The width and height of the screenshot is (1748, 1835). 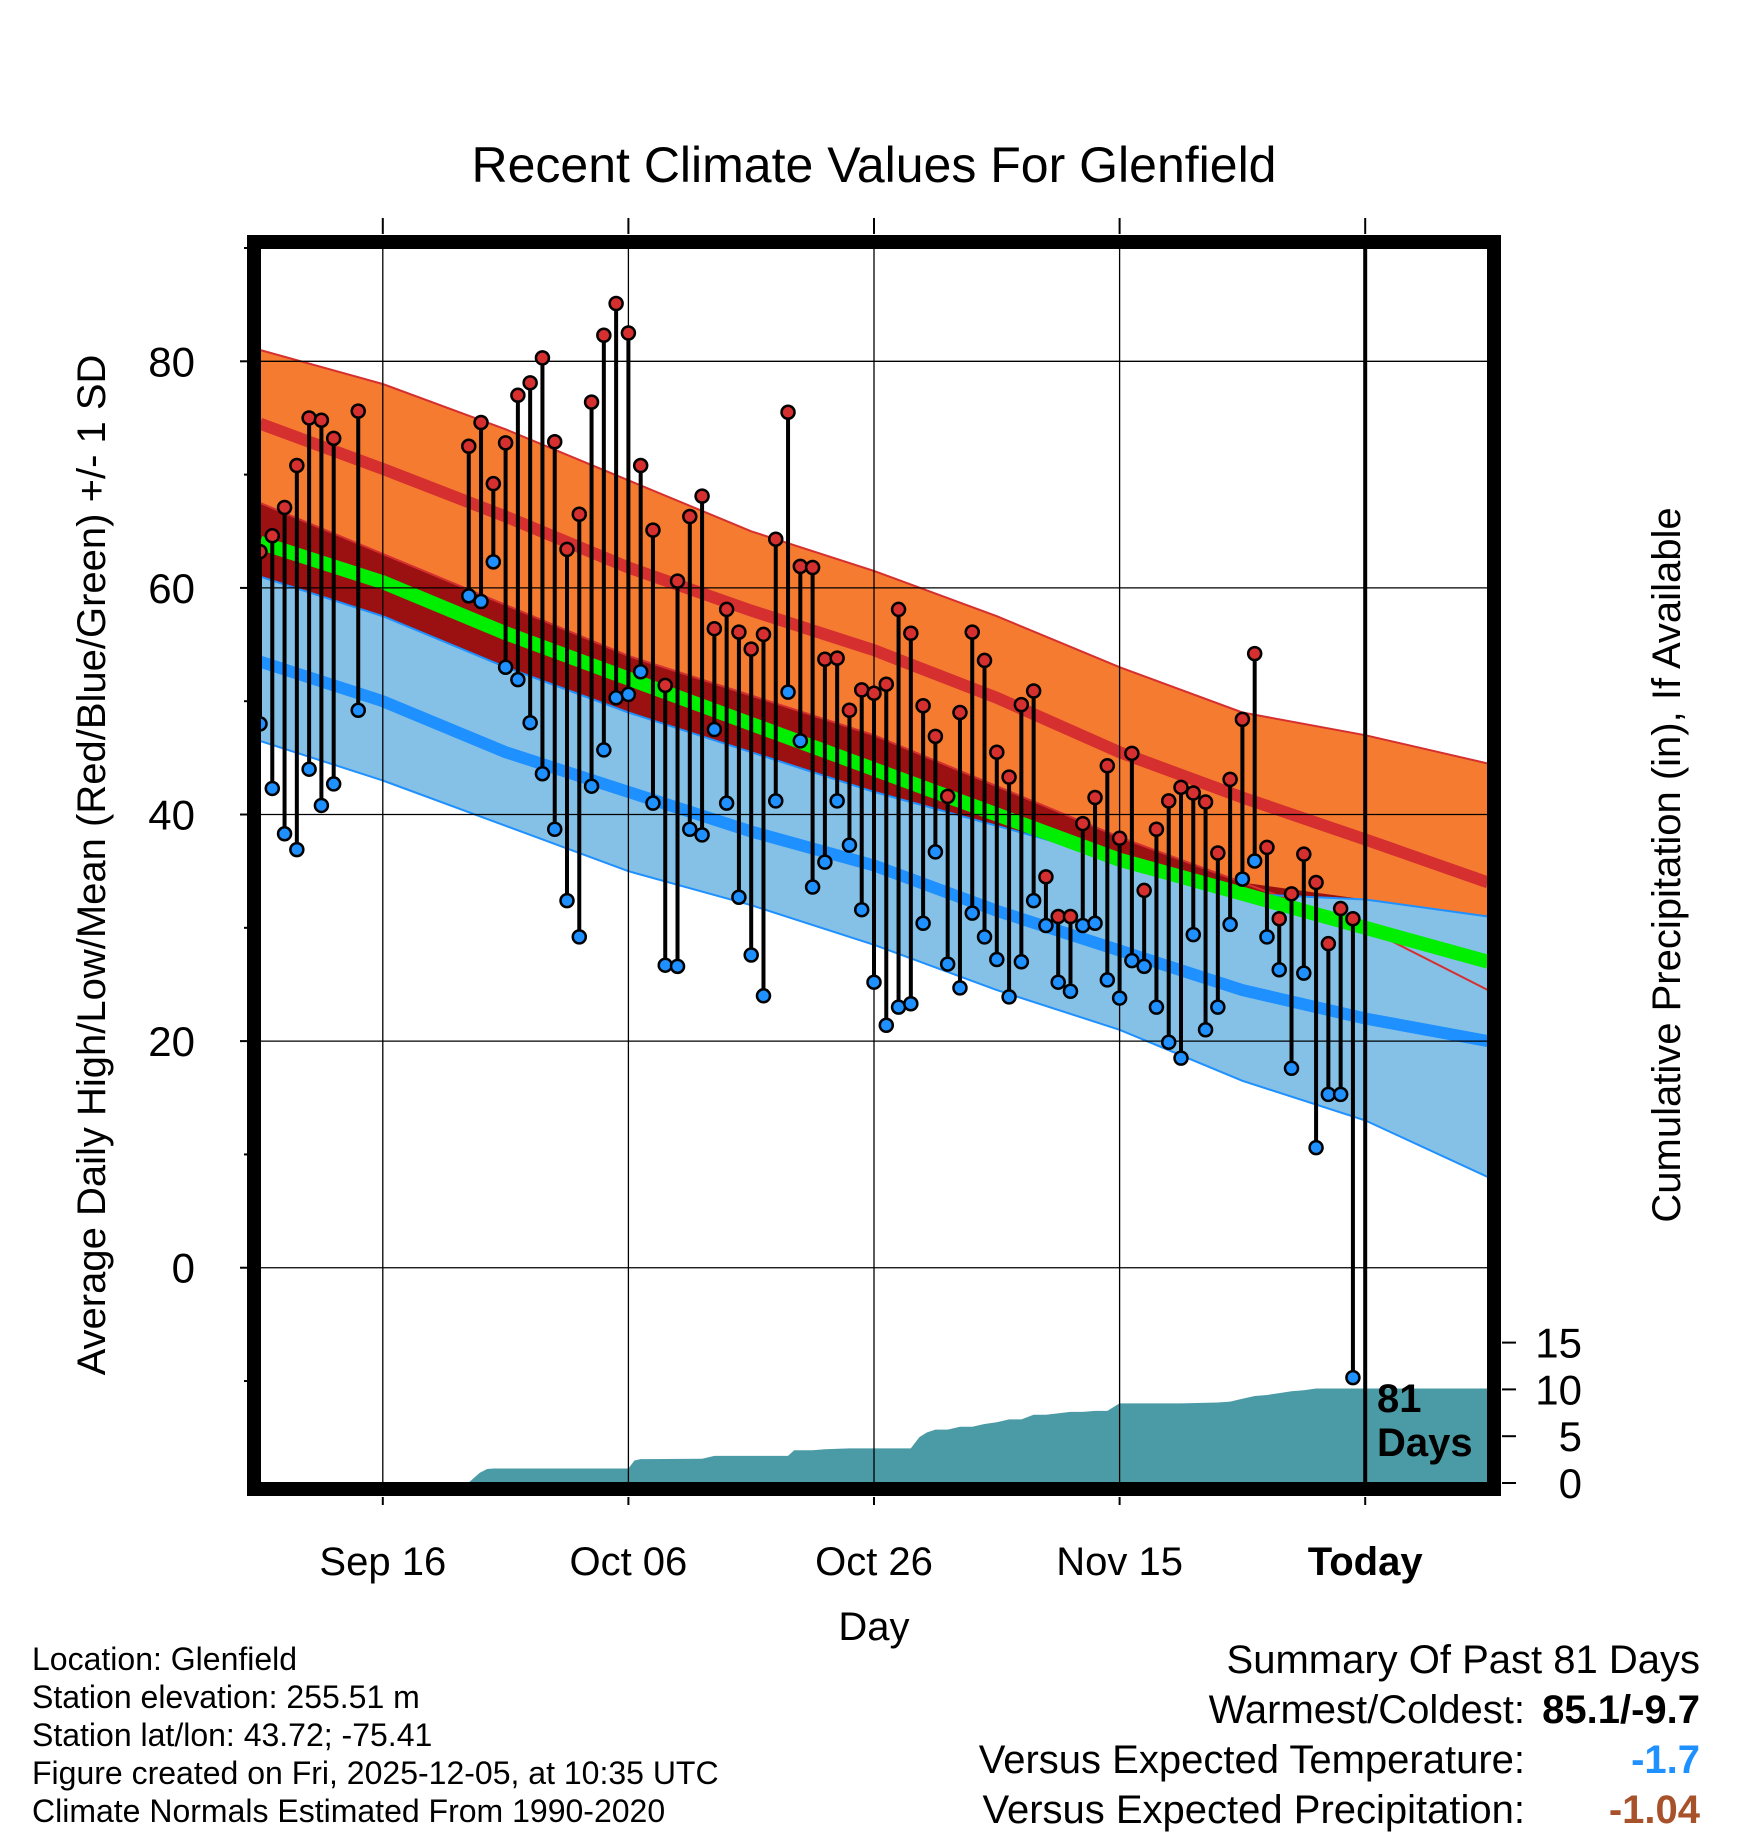 What do you see at coordinates (1339, 1810) in the screenshot?
I see `summary-precip: Versus Expected Precipitation: -1.04` at bounding box center [1339, 1810].